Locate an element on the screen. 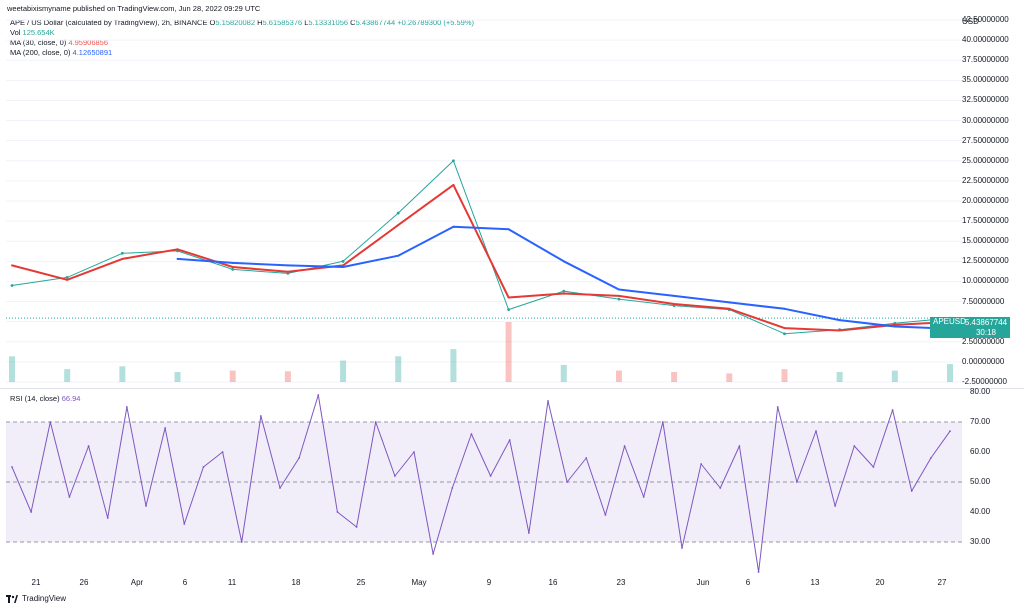  time-tick-label: 6 is located at coordinates (185, 582).